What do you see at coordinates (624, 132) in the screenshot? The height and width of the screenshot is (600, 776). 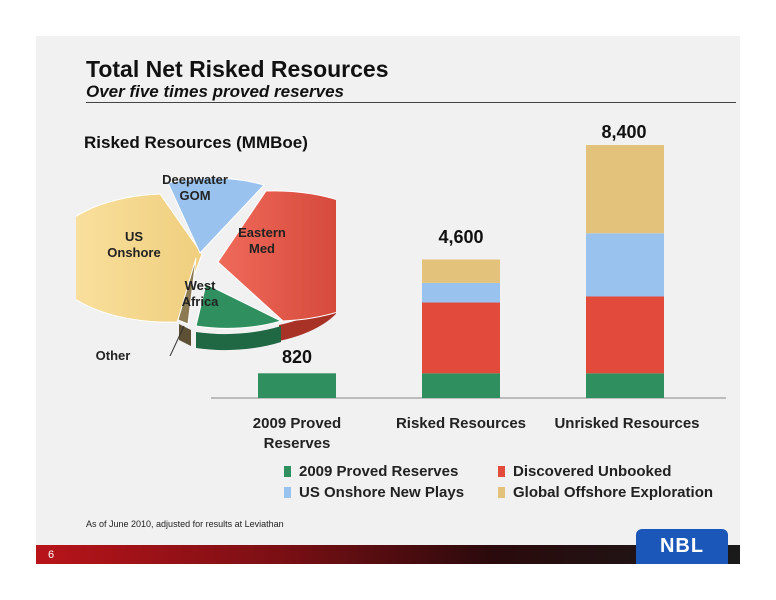 I see `bar-total-unrisked: 8,400` at bounding box center [624, 132].